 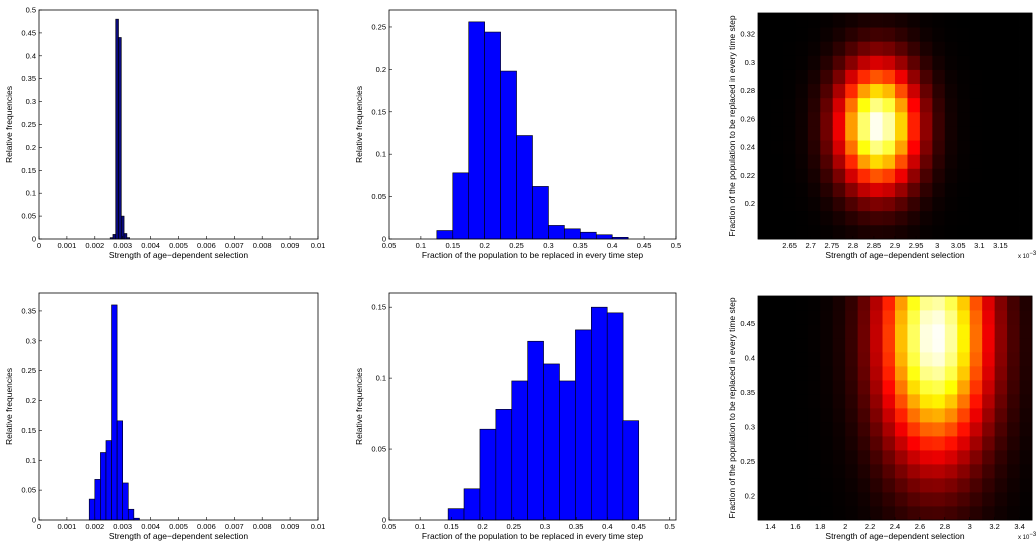 I want to click on x-tick-label: 0.1, so click(x=421, y=245).